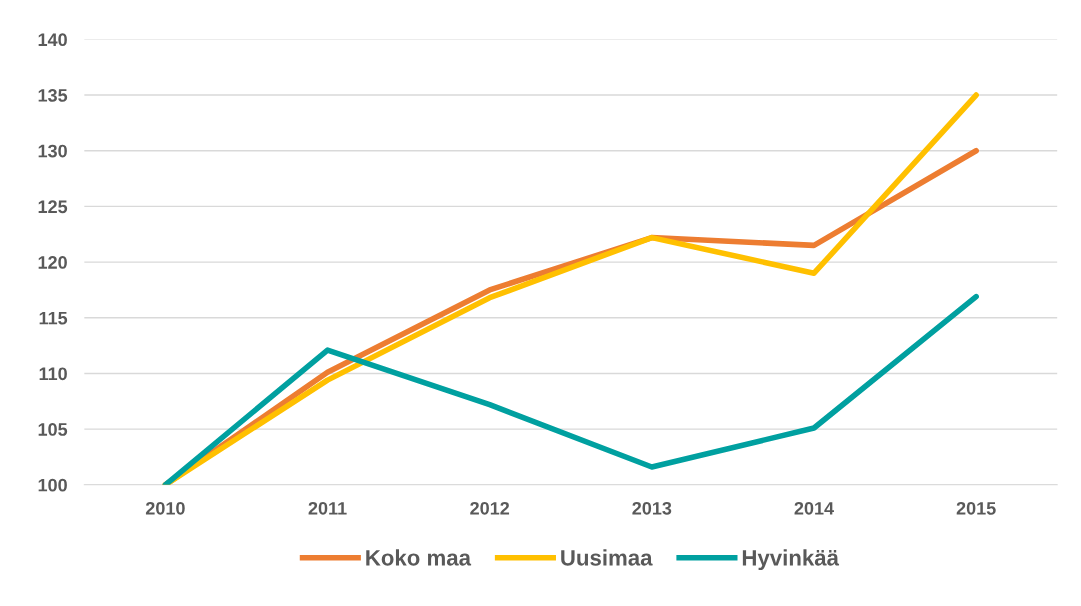 The height and width of the screenshot is (606, 1081). Describe the element at coordinates (791, 560) in the screenshot. I see `legend-label: Hyvinkää` at that location.